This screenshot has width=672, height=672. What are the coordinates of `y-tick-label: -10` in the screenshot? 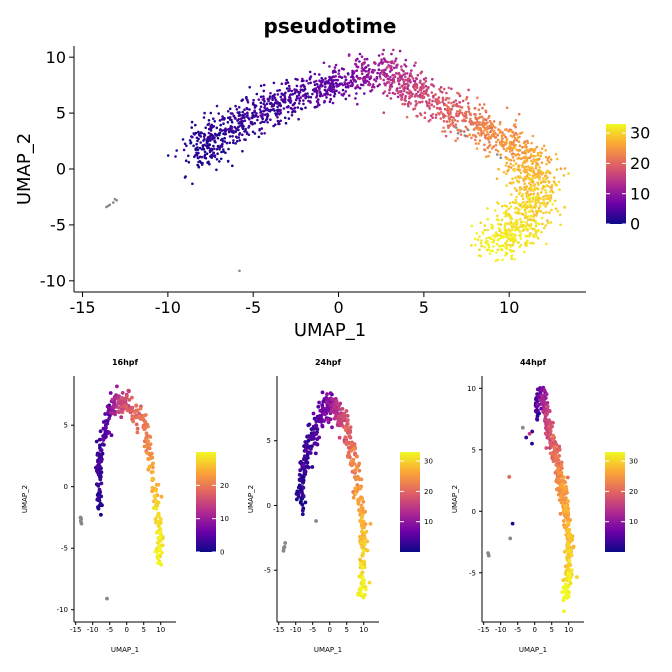 It's located at (62, 610).